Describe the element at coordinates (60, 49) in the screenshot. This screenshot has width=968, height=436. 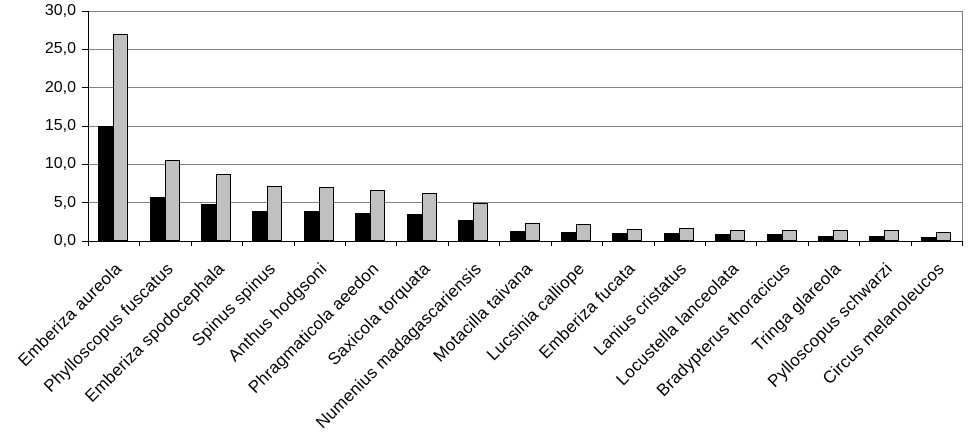
I see `y-axis-label: 25,0` at that location.